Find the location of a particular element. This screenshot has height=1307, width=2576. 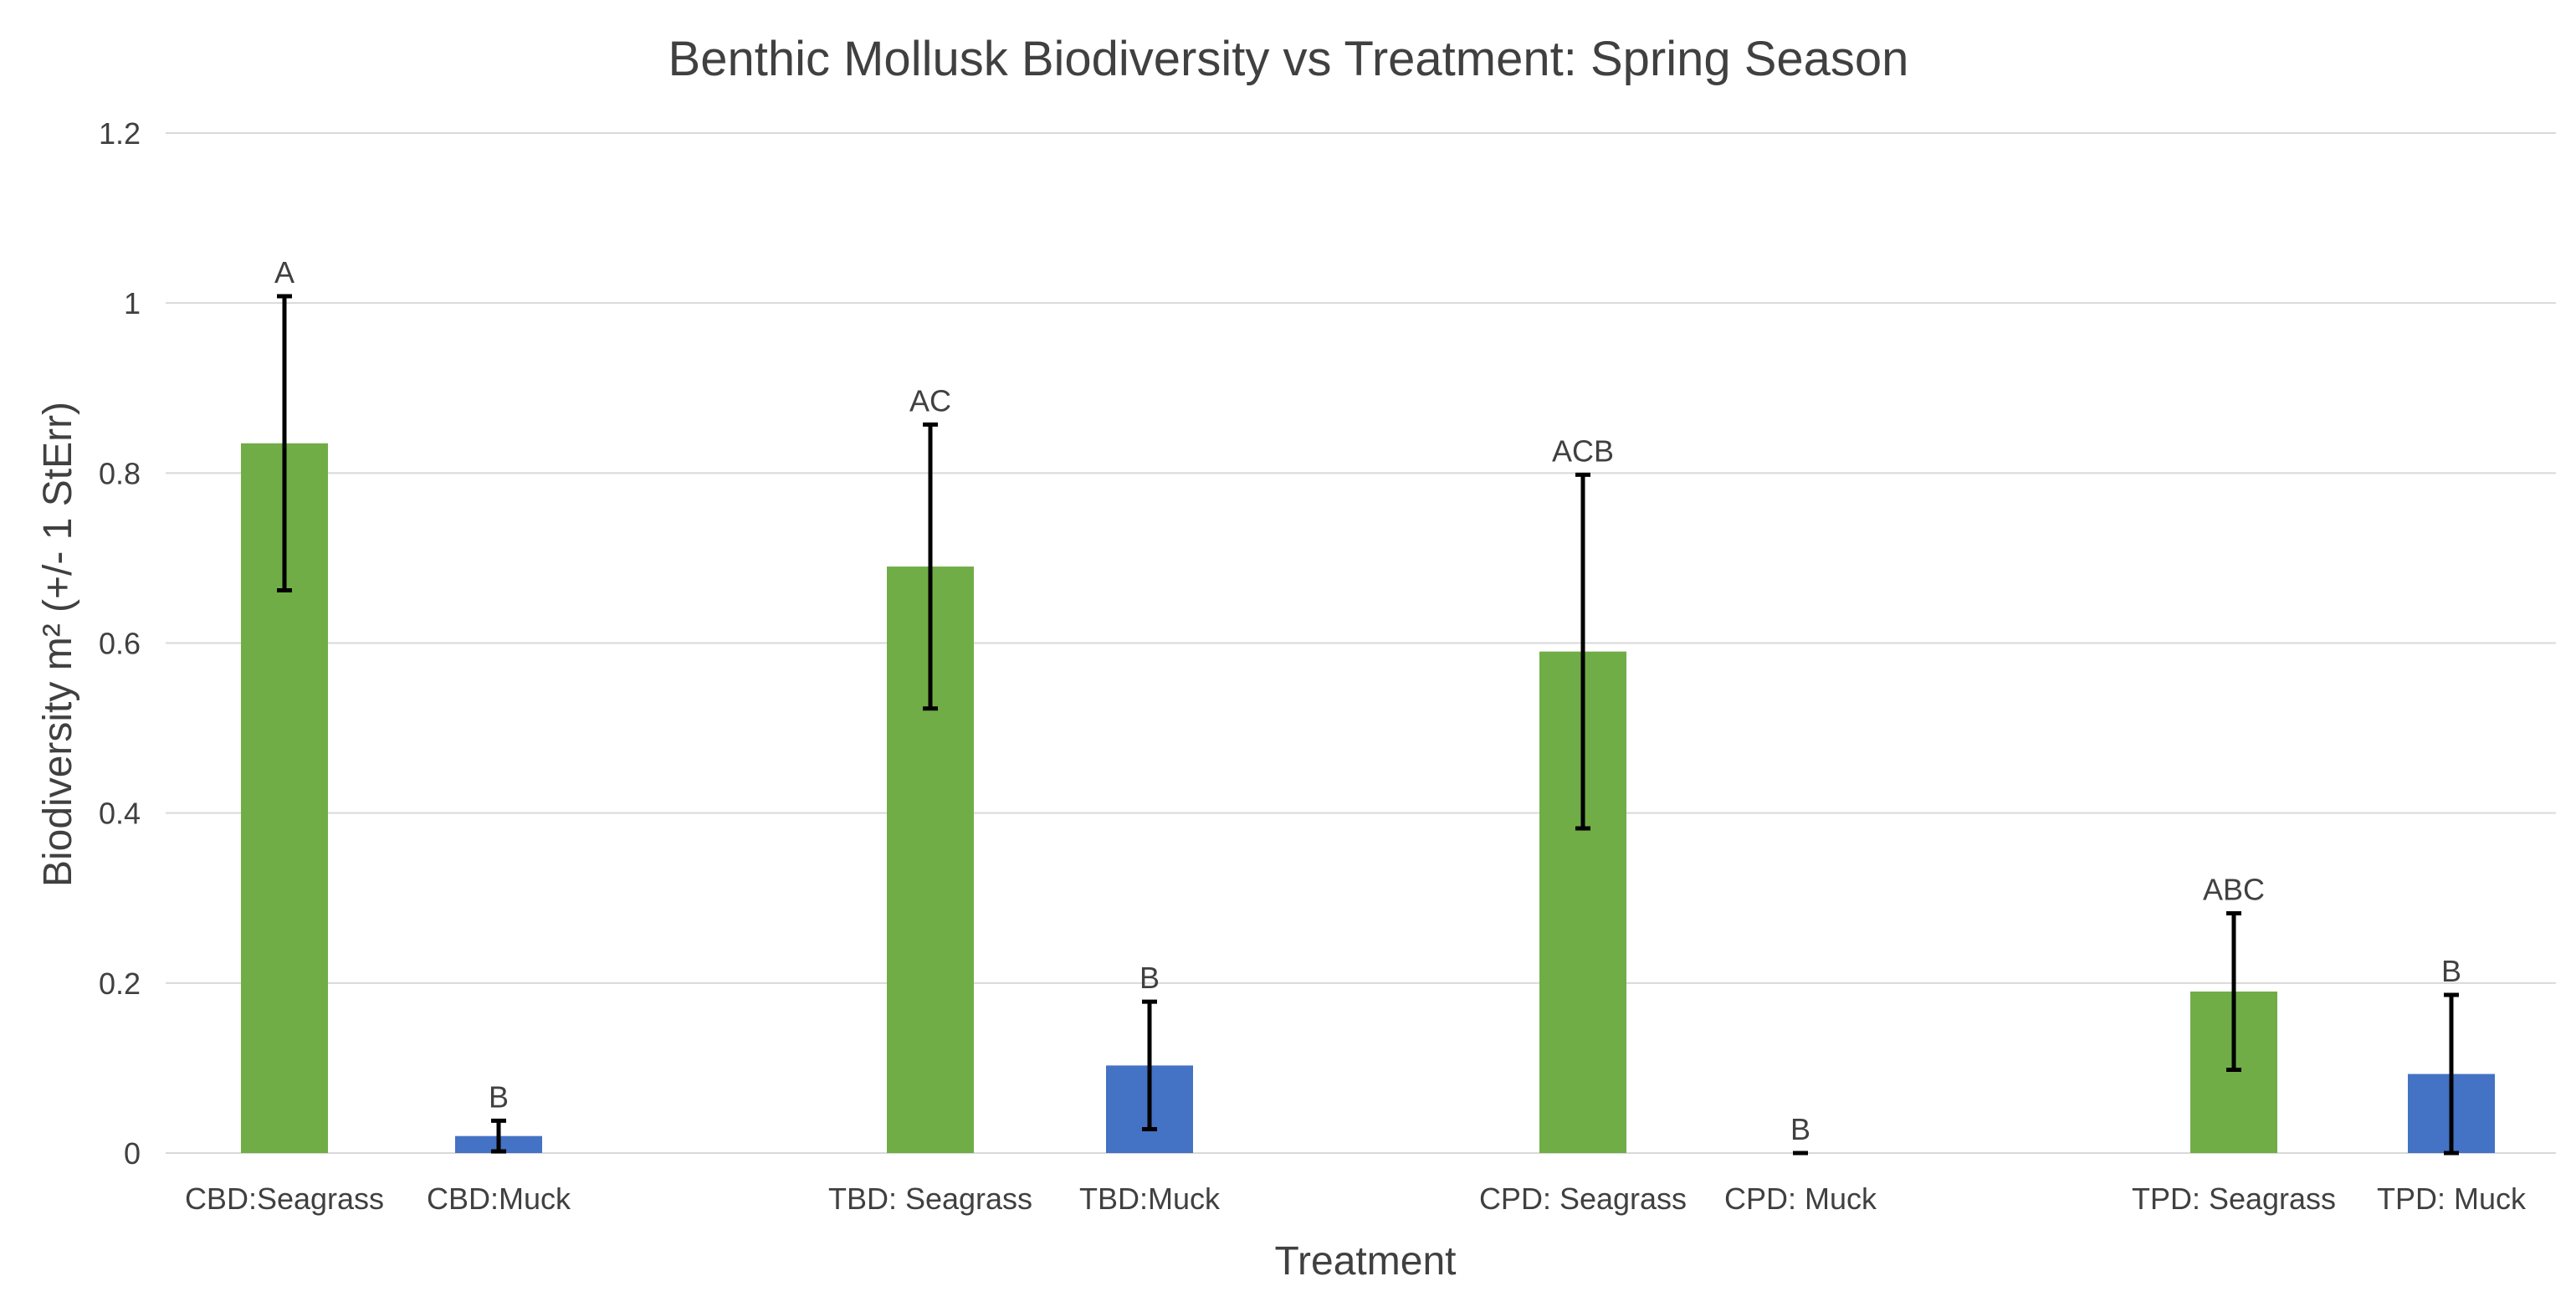

y-tick-label: 0.2 is located at coordinates (120, 983).